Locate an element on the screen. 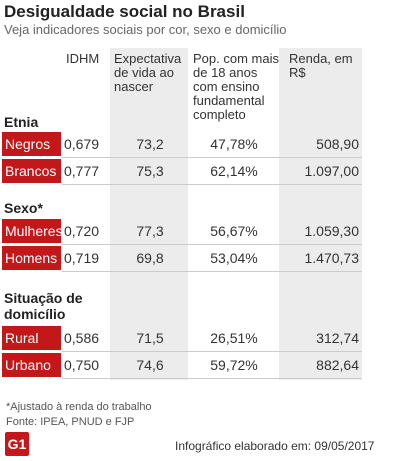  column-header: IDHM is located at coordinates (83, 58).